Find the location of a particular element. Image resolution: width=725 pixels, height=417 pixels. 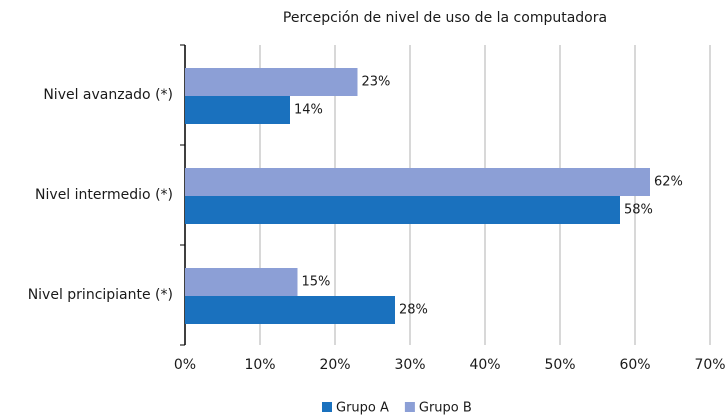

x-tick-label: 30% is located at coordinates (409, 365).